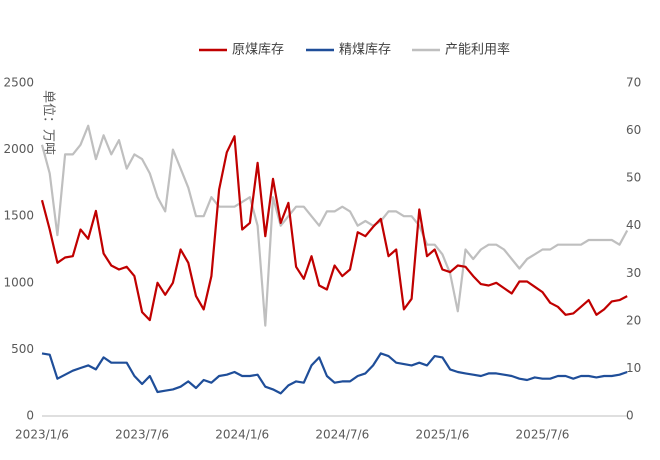 This screenshot has height=460, width=660. I want to click on legend-label: 产能利用率, so click(477, 50).